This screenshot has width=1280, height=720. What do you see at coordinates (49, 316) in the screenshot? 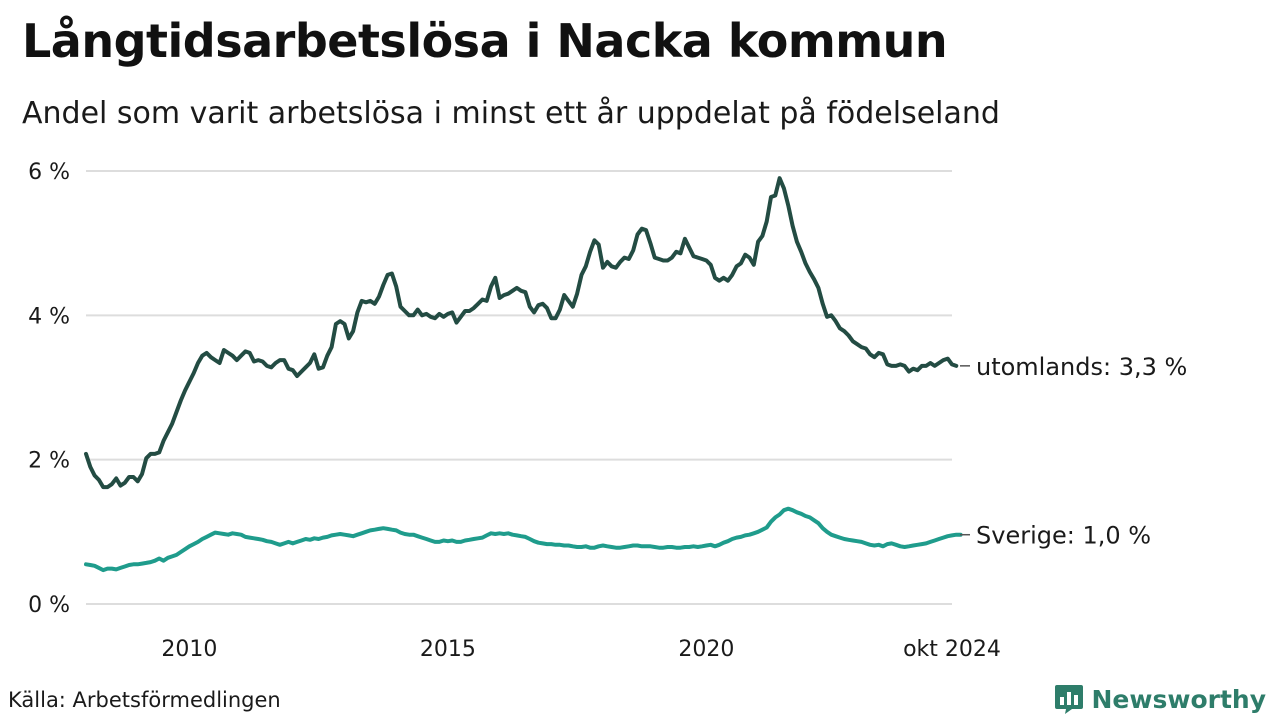
I see `y-tick-label: 4 %` at bounding box center [49, 316].